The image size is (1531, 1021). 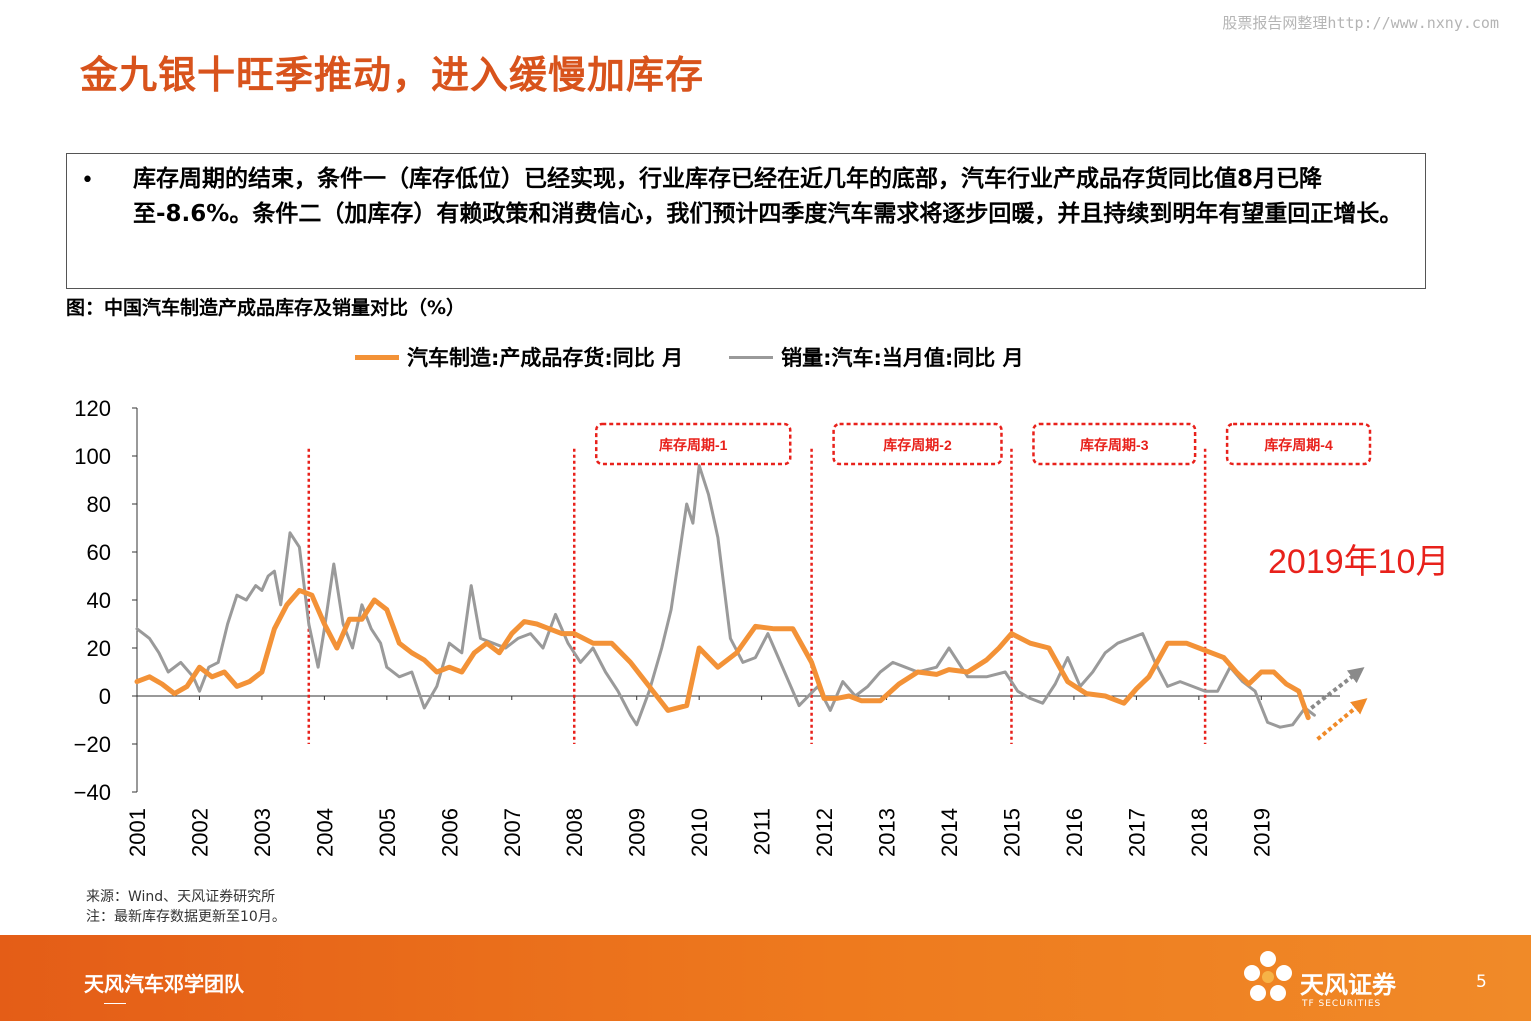 I want to click on page-number: 5, so click(x=1481, y=982).